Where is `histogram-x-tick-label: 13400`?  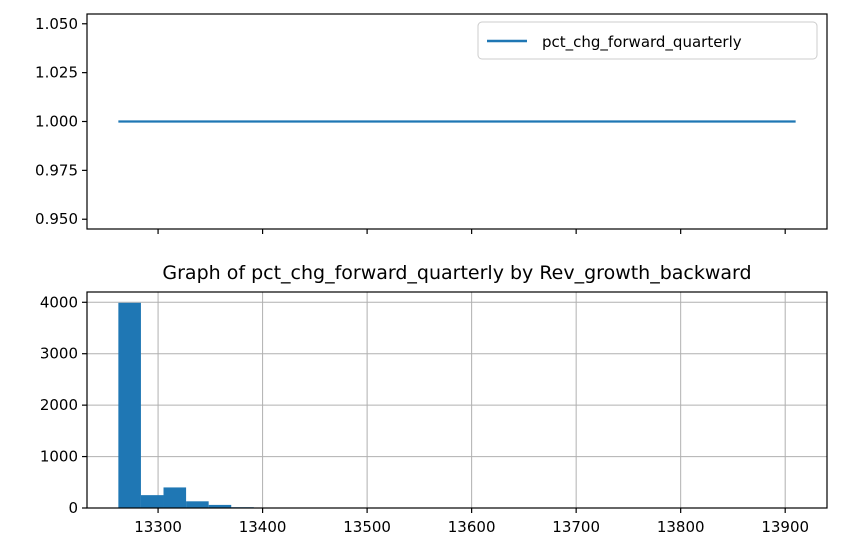 histogram-x-tick-label: 13400 is located at coordinates (263, 527).